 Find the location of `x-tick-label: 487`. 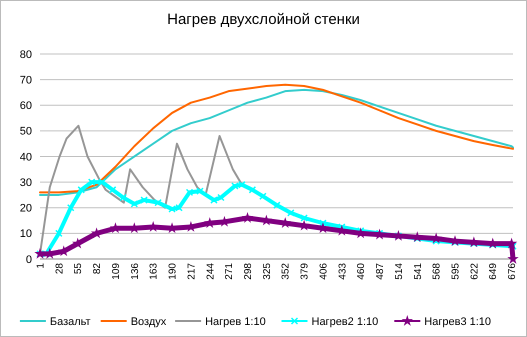

x-tick-label: 487 is located at coordinates (380, 271).